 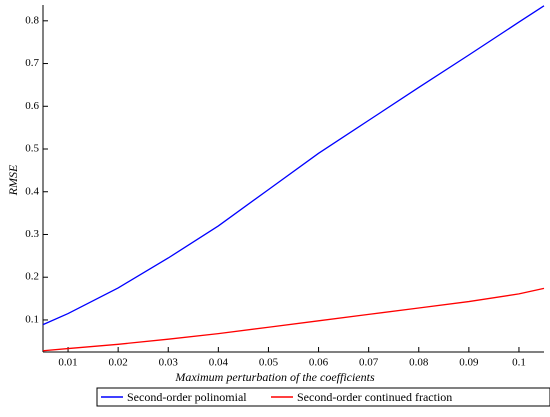 What do you see at coordinates (187, 397) in the screenshot?
I see `legend-label: Second-order polinomial` at bounding box center [187, 397].